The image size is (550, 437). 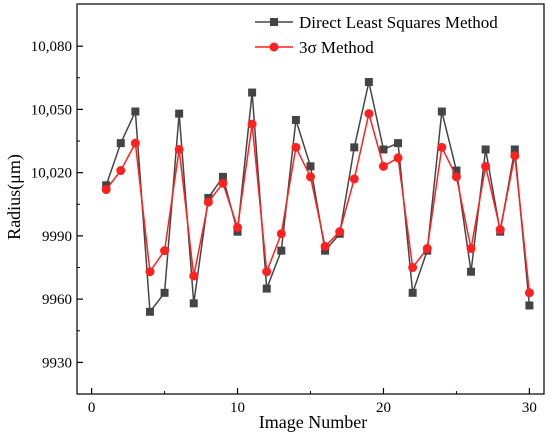 I want to click on legend-entry-2: 3σ Method, so click(x=314, y=47).